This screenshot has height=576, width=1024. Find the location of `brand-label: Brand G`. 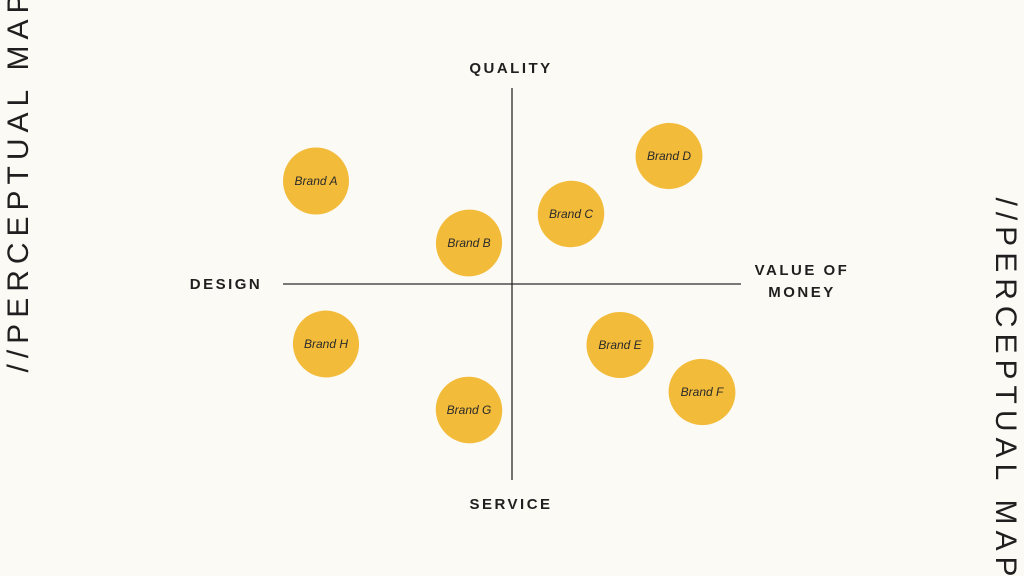

brand-label: Brand G is located at coordinates (469, 410).